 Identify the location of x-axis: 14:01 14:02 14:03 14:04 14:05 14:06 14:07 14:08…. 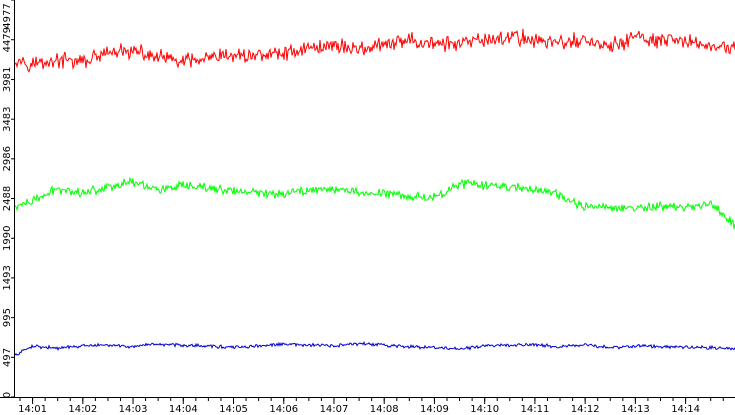
(367, 406).